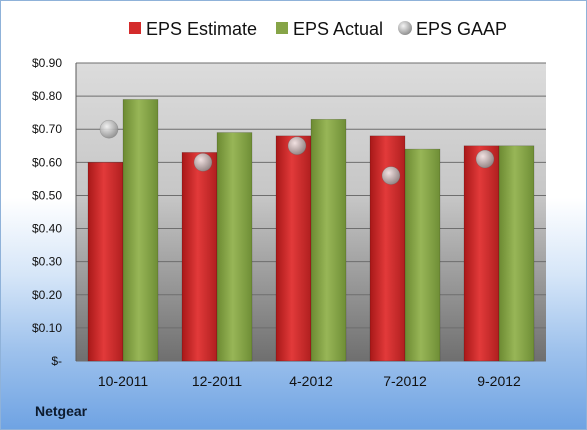 The image size is (587, 430). What do you see at coordinates (135, 28) in the screenshot?
I see `legend-swatch-eps-estimate` at bounding box center [135, 28].